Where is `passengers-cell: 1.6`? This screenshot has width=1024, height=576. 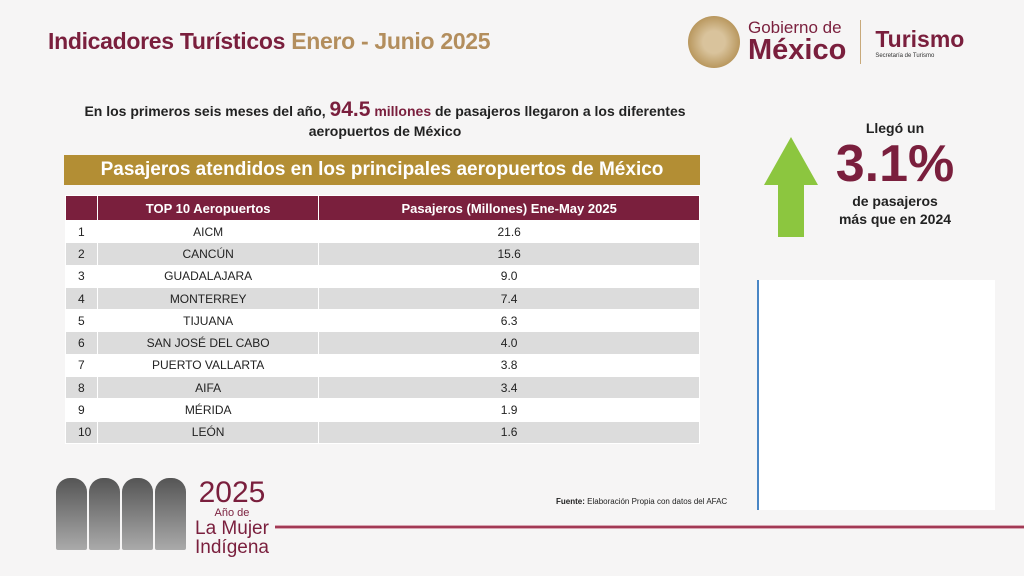 passengers-cell: 1.6 is located at coordinates (509, 432).